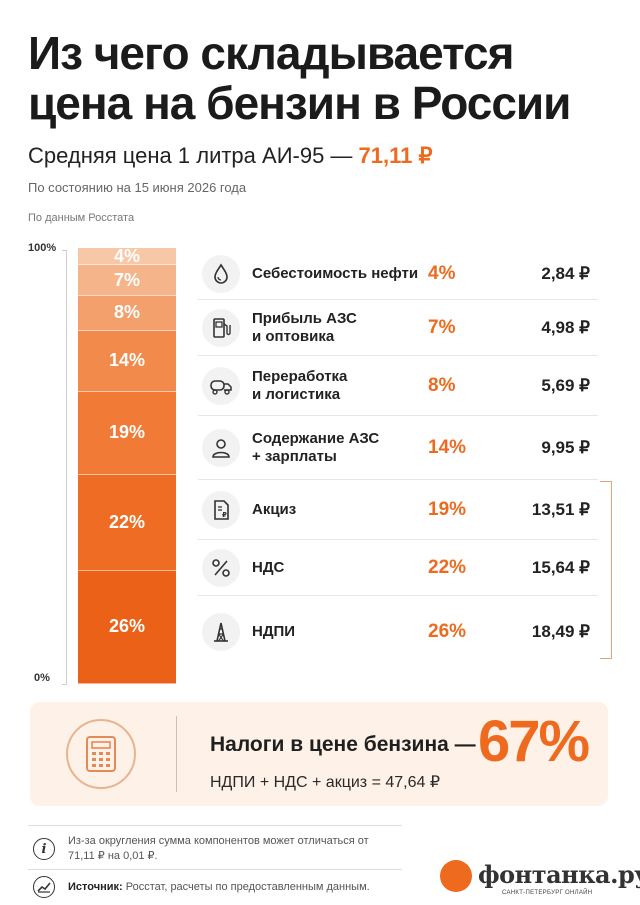 This screenshot has width=640, height=905. I want to click on component-percent: 4%, so click(442, 273).